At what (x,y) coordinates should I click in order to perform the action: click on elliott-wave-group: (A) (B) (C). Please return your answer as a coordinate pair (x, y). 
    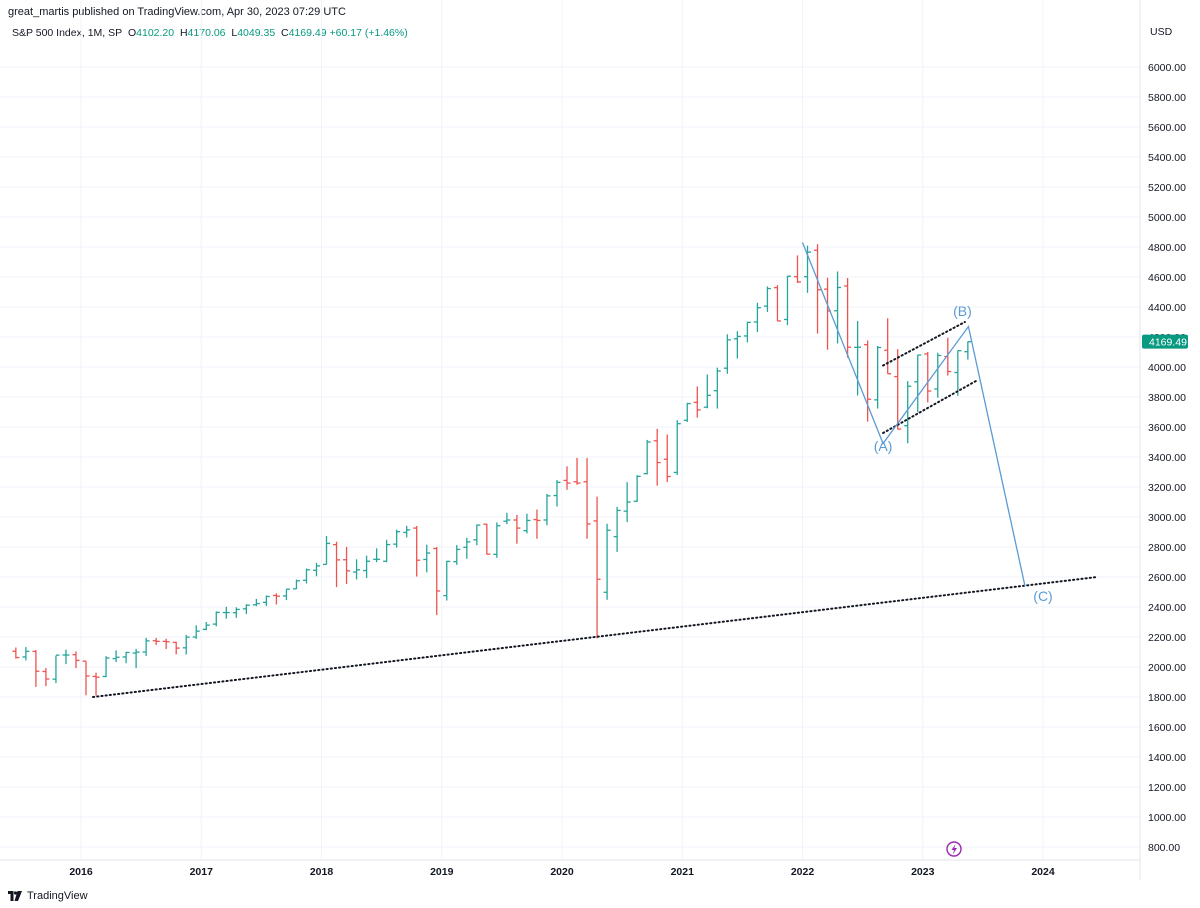
    Looking at the image, I should click on (927, 423).